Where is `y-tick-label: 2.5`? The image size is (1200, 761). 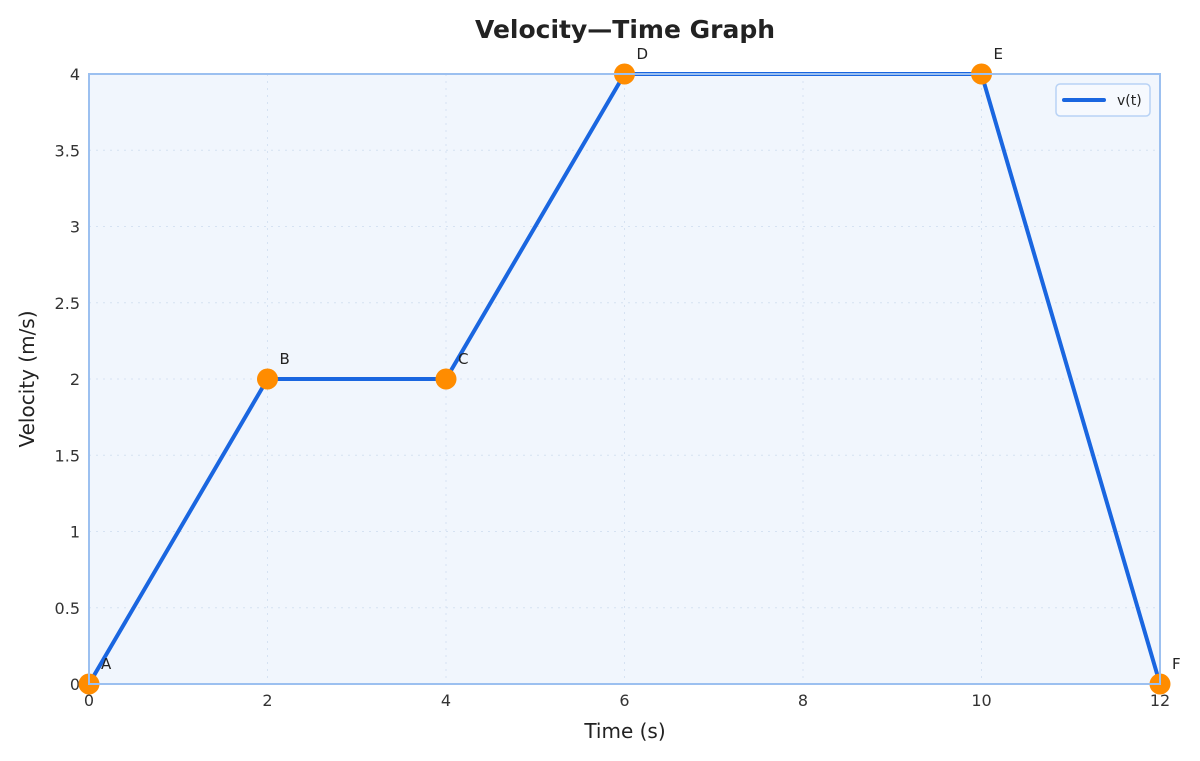
y-tick-label: 2.5 is located at coordinates (67, 303).